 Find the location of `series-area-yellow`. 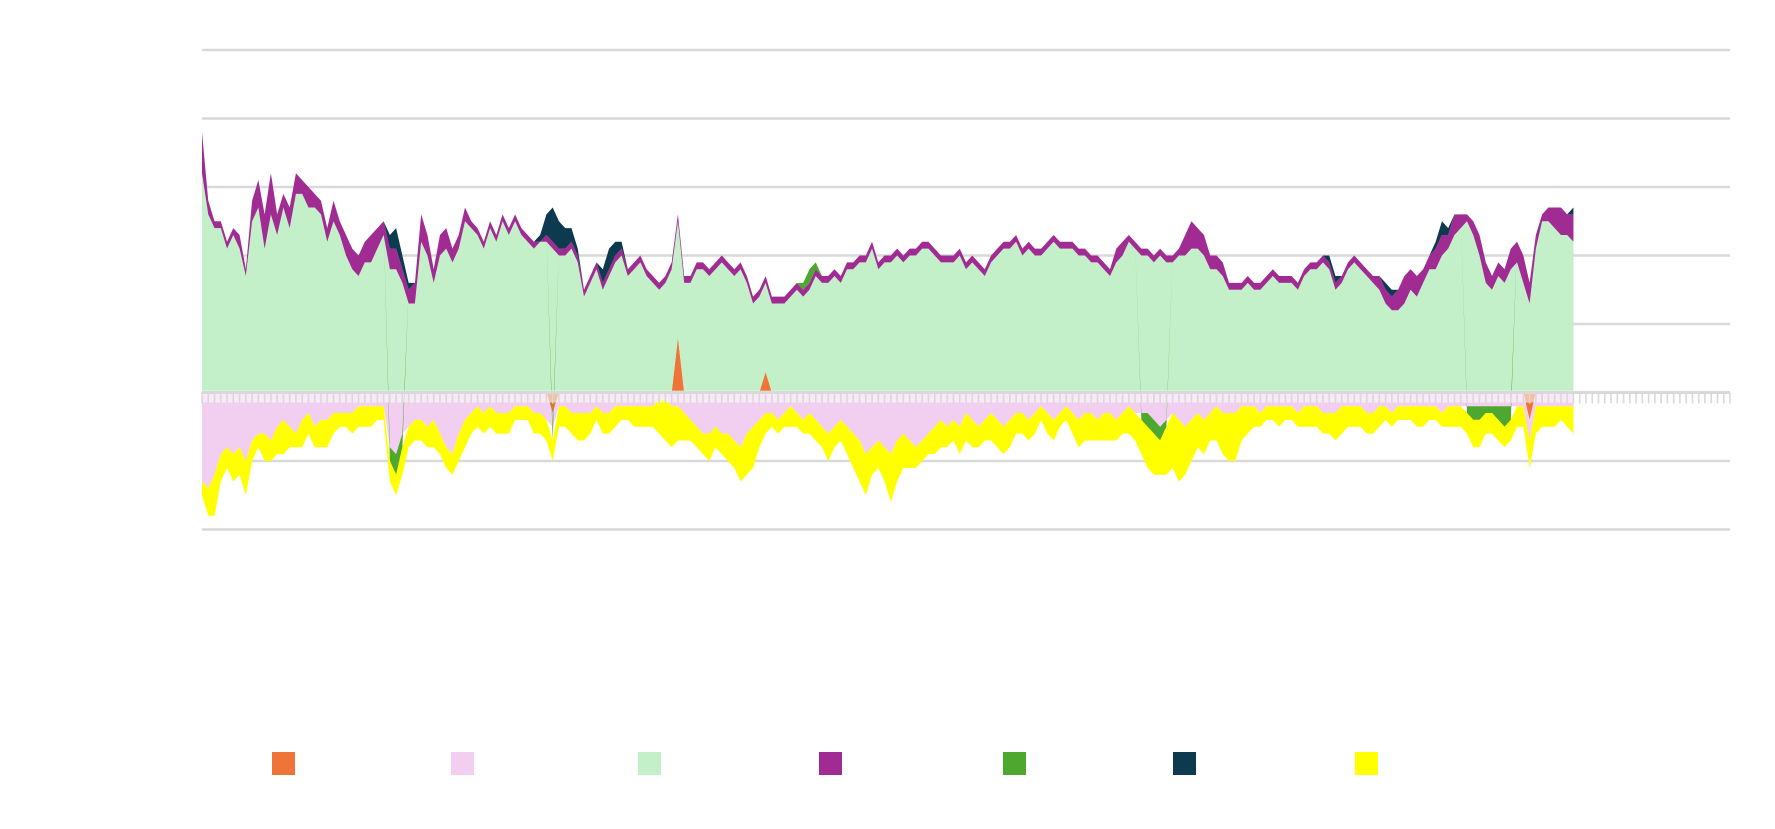

series-area-yellow is located at coordinates (888, 457).